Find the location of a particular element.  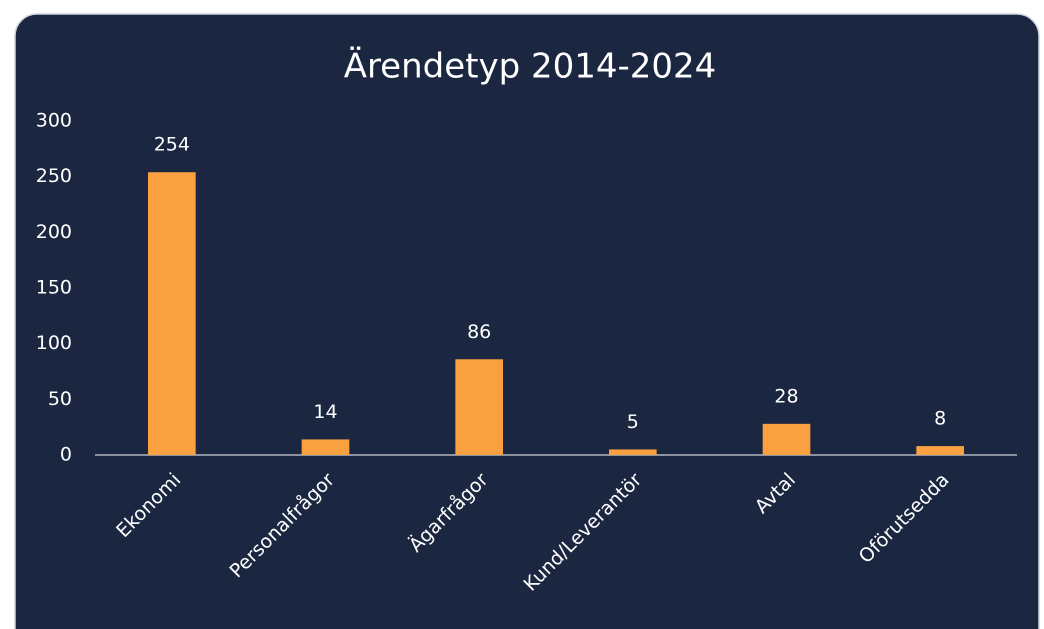

value-label: 5 is located at coordinates (633, 422).